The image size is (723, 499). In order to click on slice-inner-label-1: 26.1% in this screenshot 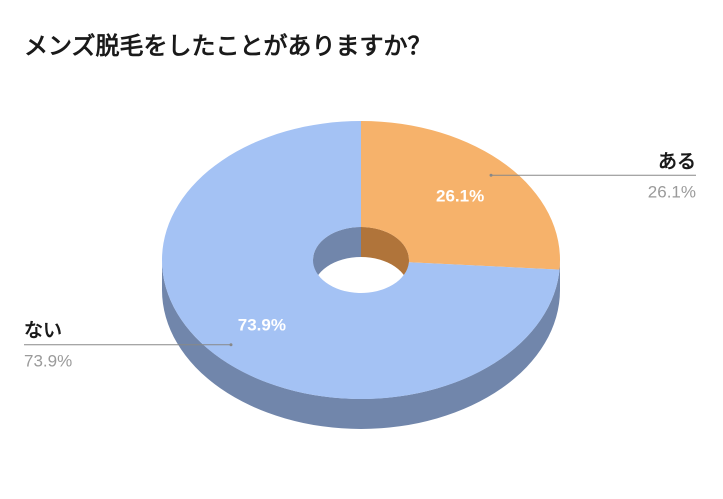, I will do `click(460, 196)`.